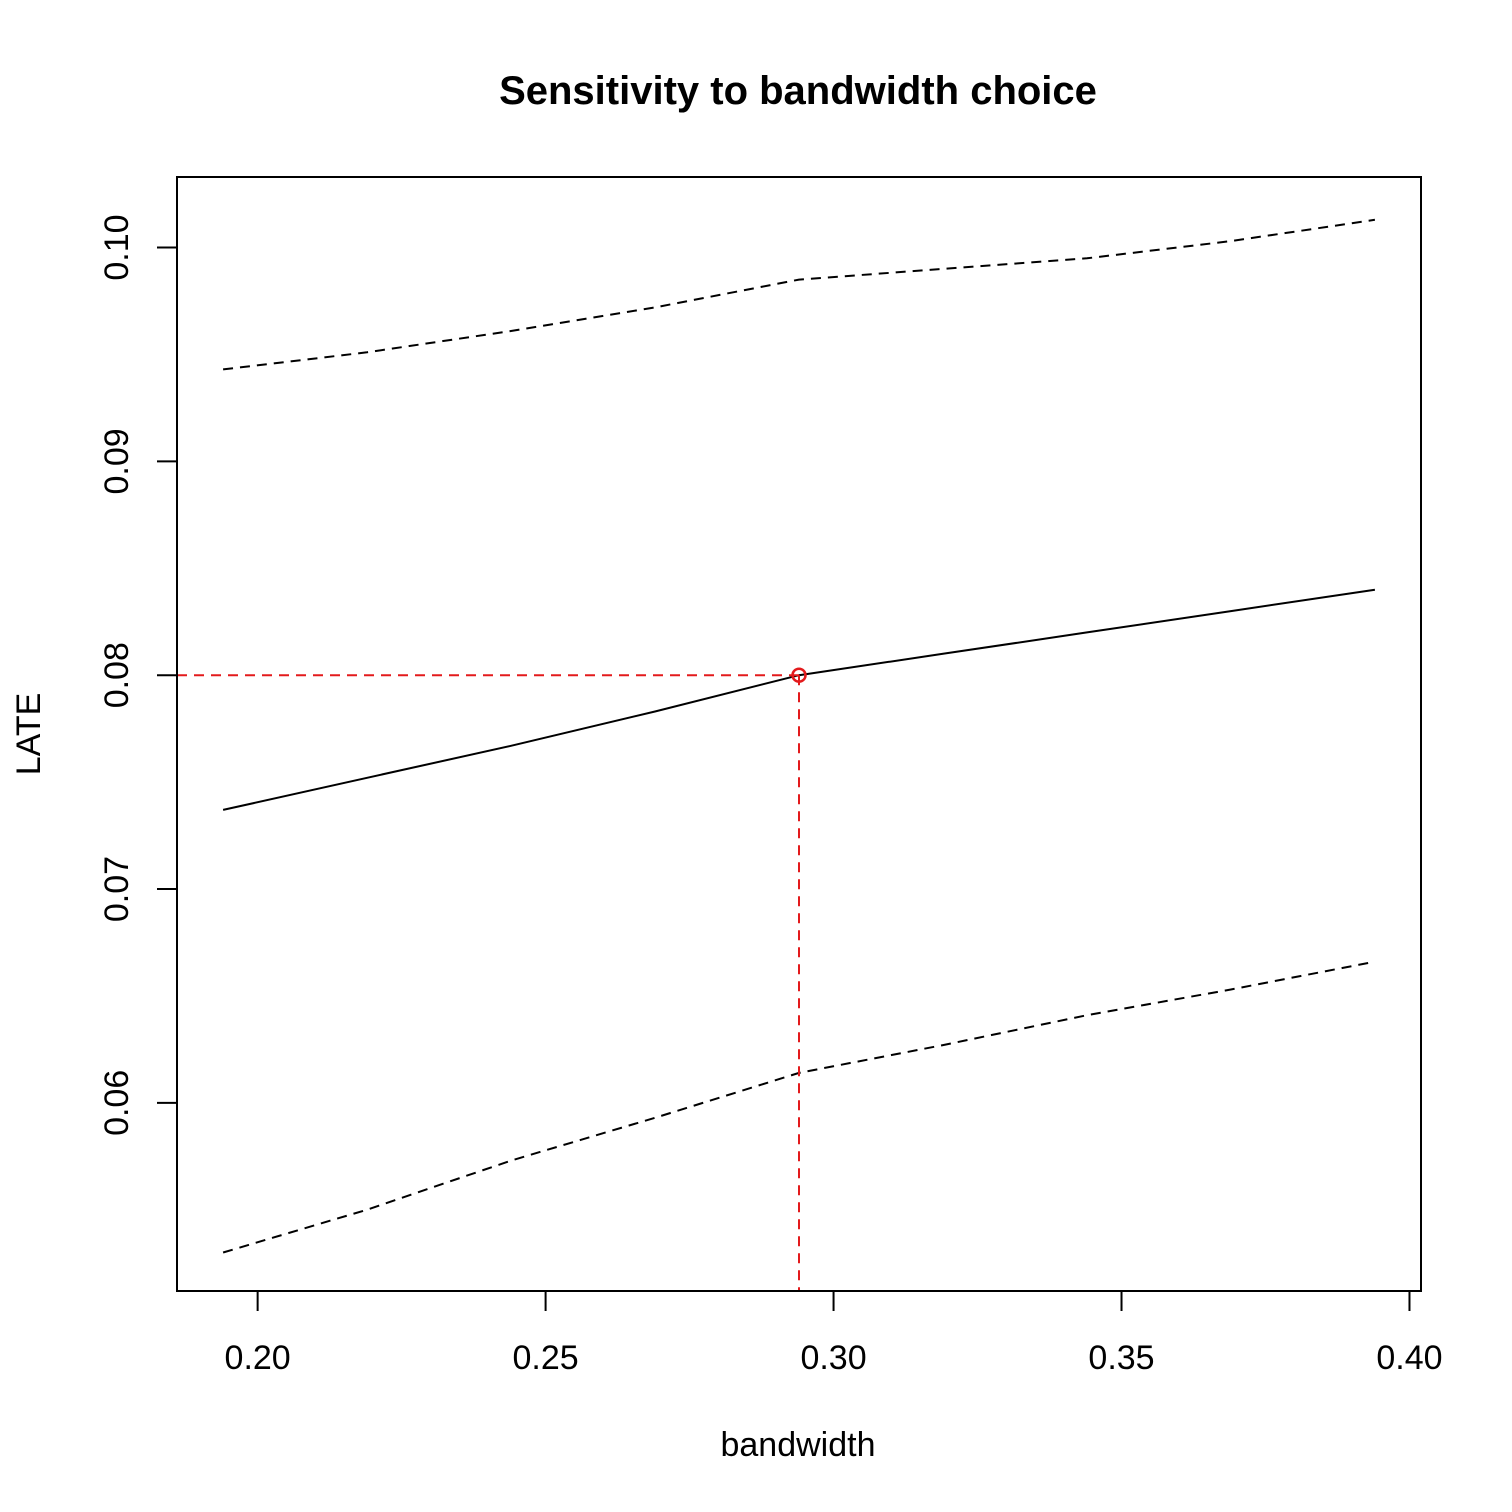 The height and width of the screenshot is (1512, 1512). I want to click on highlight-point, so click(799, 675).